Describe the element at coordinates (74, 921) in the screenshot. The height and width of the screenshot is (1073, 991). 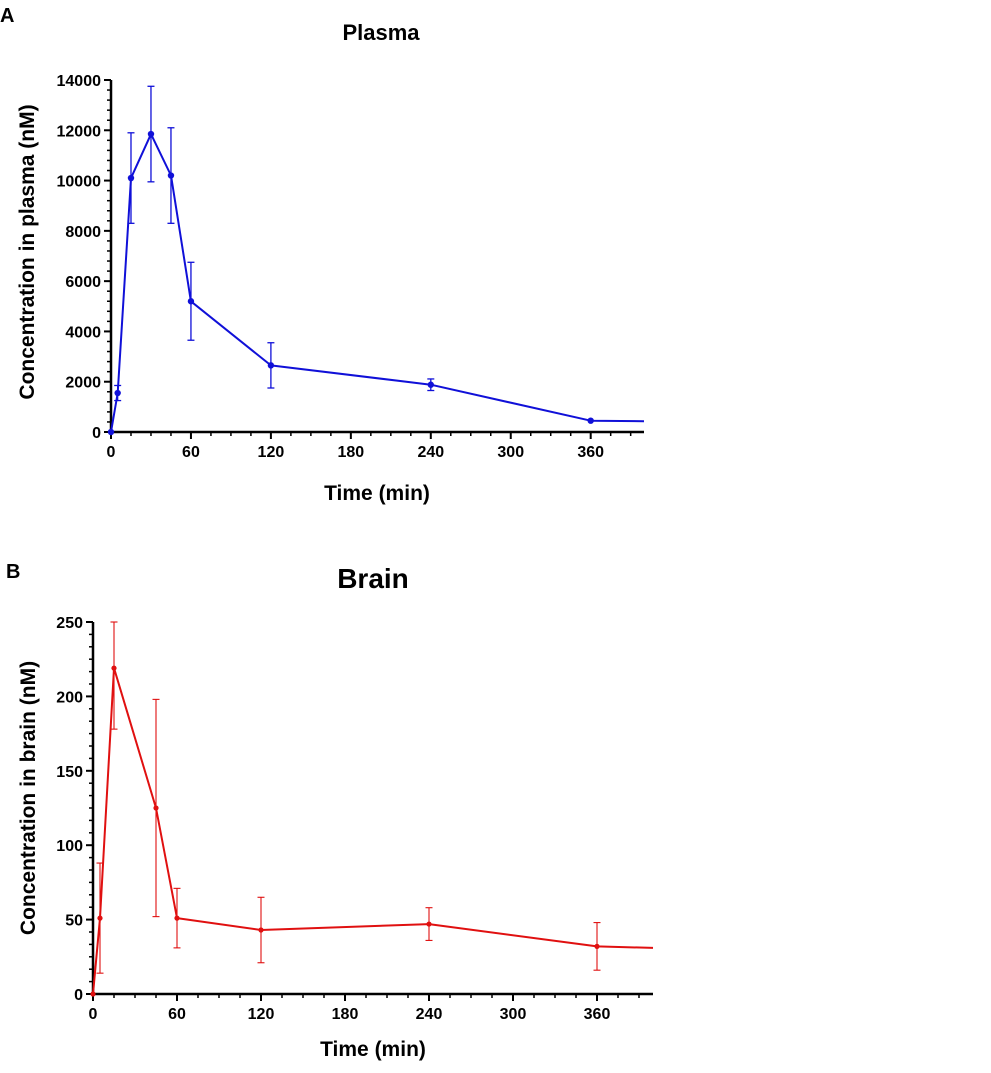
I see `y-tick-label: 50` at that location.